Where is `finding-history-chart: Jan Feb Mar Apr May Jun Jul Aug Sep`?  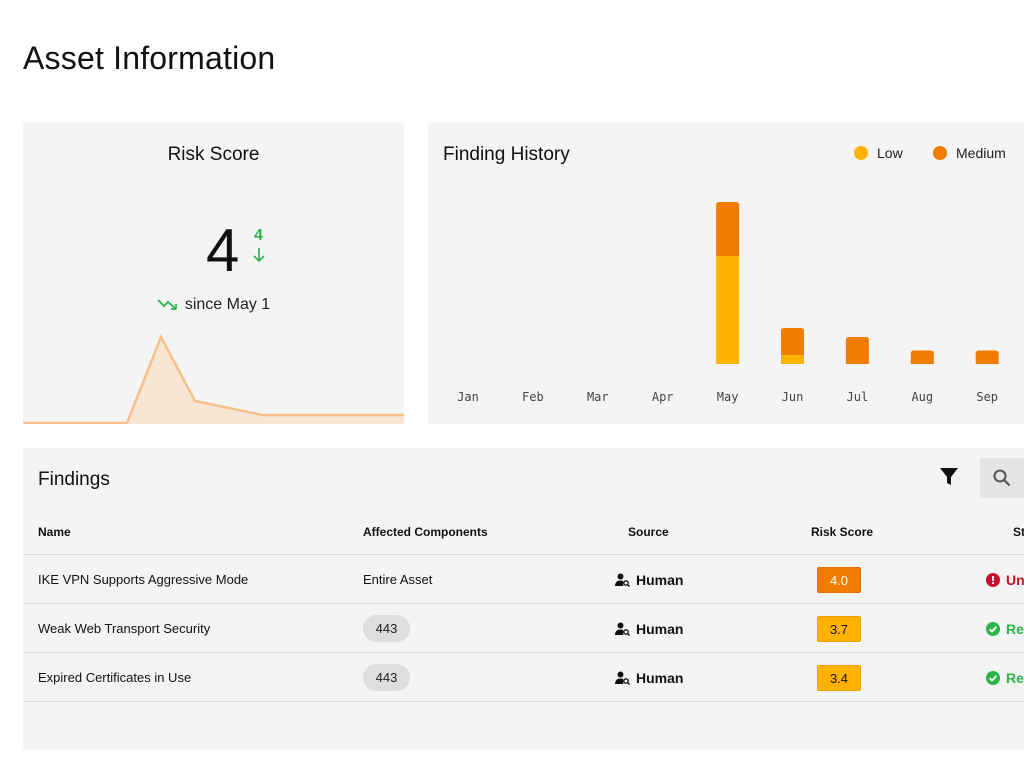 finding-history-chart: Jan Feb Mar Apr May Jun Jul Aug Sep is located at coordinates (728, 303).